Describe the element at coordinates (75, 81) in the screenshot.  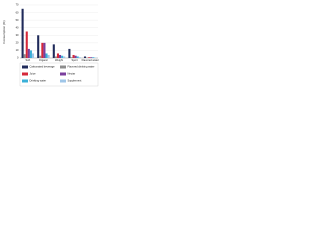
I see `legend-label: Supplement` at that location.